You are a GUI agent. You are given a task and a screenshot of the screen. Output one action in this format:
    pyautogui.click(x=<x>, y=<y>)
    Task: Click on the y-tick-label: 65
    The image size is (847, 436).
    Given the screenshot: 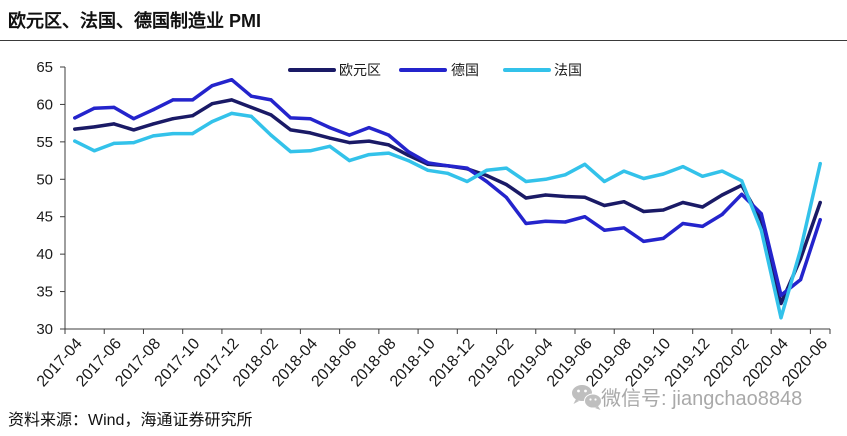 What is the action you would take?
    pyautogui.click(x=44, y=67)
    